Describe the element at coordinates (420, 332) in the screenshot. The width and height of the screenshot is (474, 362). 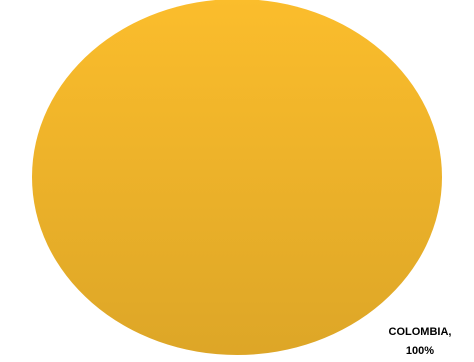
I see `slice-category-label: COLOMBIA,` at that location.